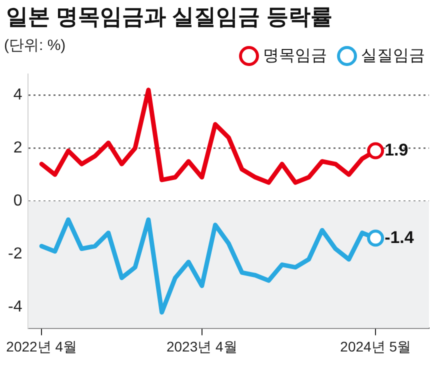 This screenshot has height=391, width=439. Describe the element at coordinates (15, 307) in the screenshot. I see `y-tick-label: -4` at that location.